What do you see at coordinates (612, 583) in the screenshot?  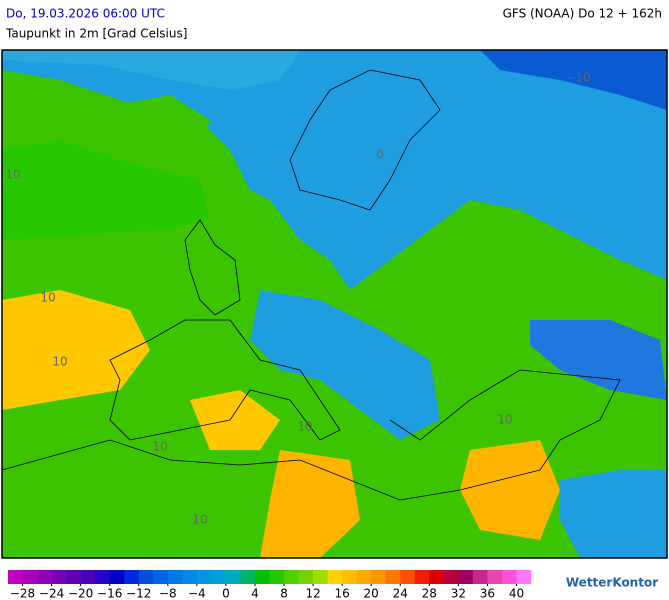 I see `logo: WetterKontor` at bounding box center [612, 583].